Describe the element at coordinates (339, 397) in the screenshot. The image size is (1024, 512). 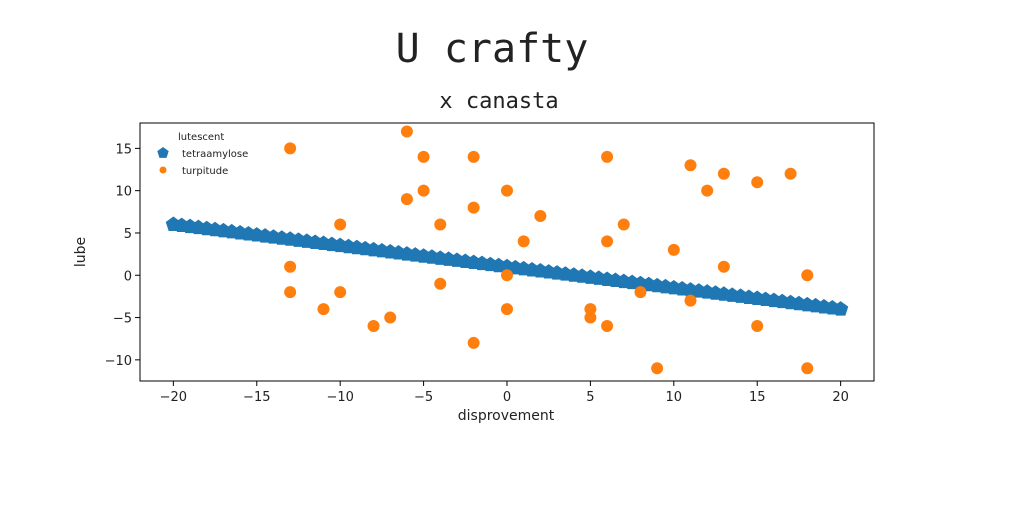
I see `x-tick-label: −10` at that location.